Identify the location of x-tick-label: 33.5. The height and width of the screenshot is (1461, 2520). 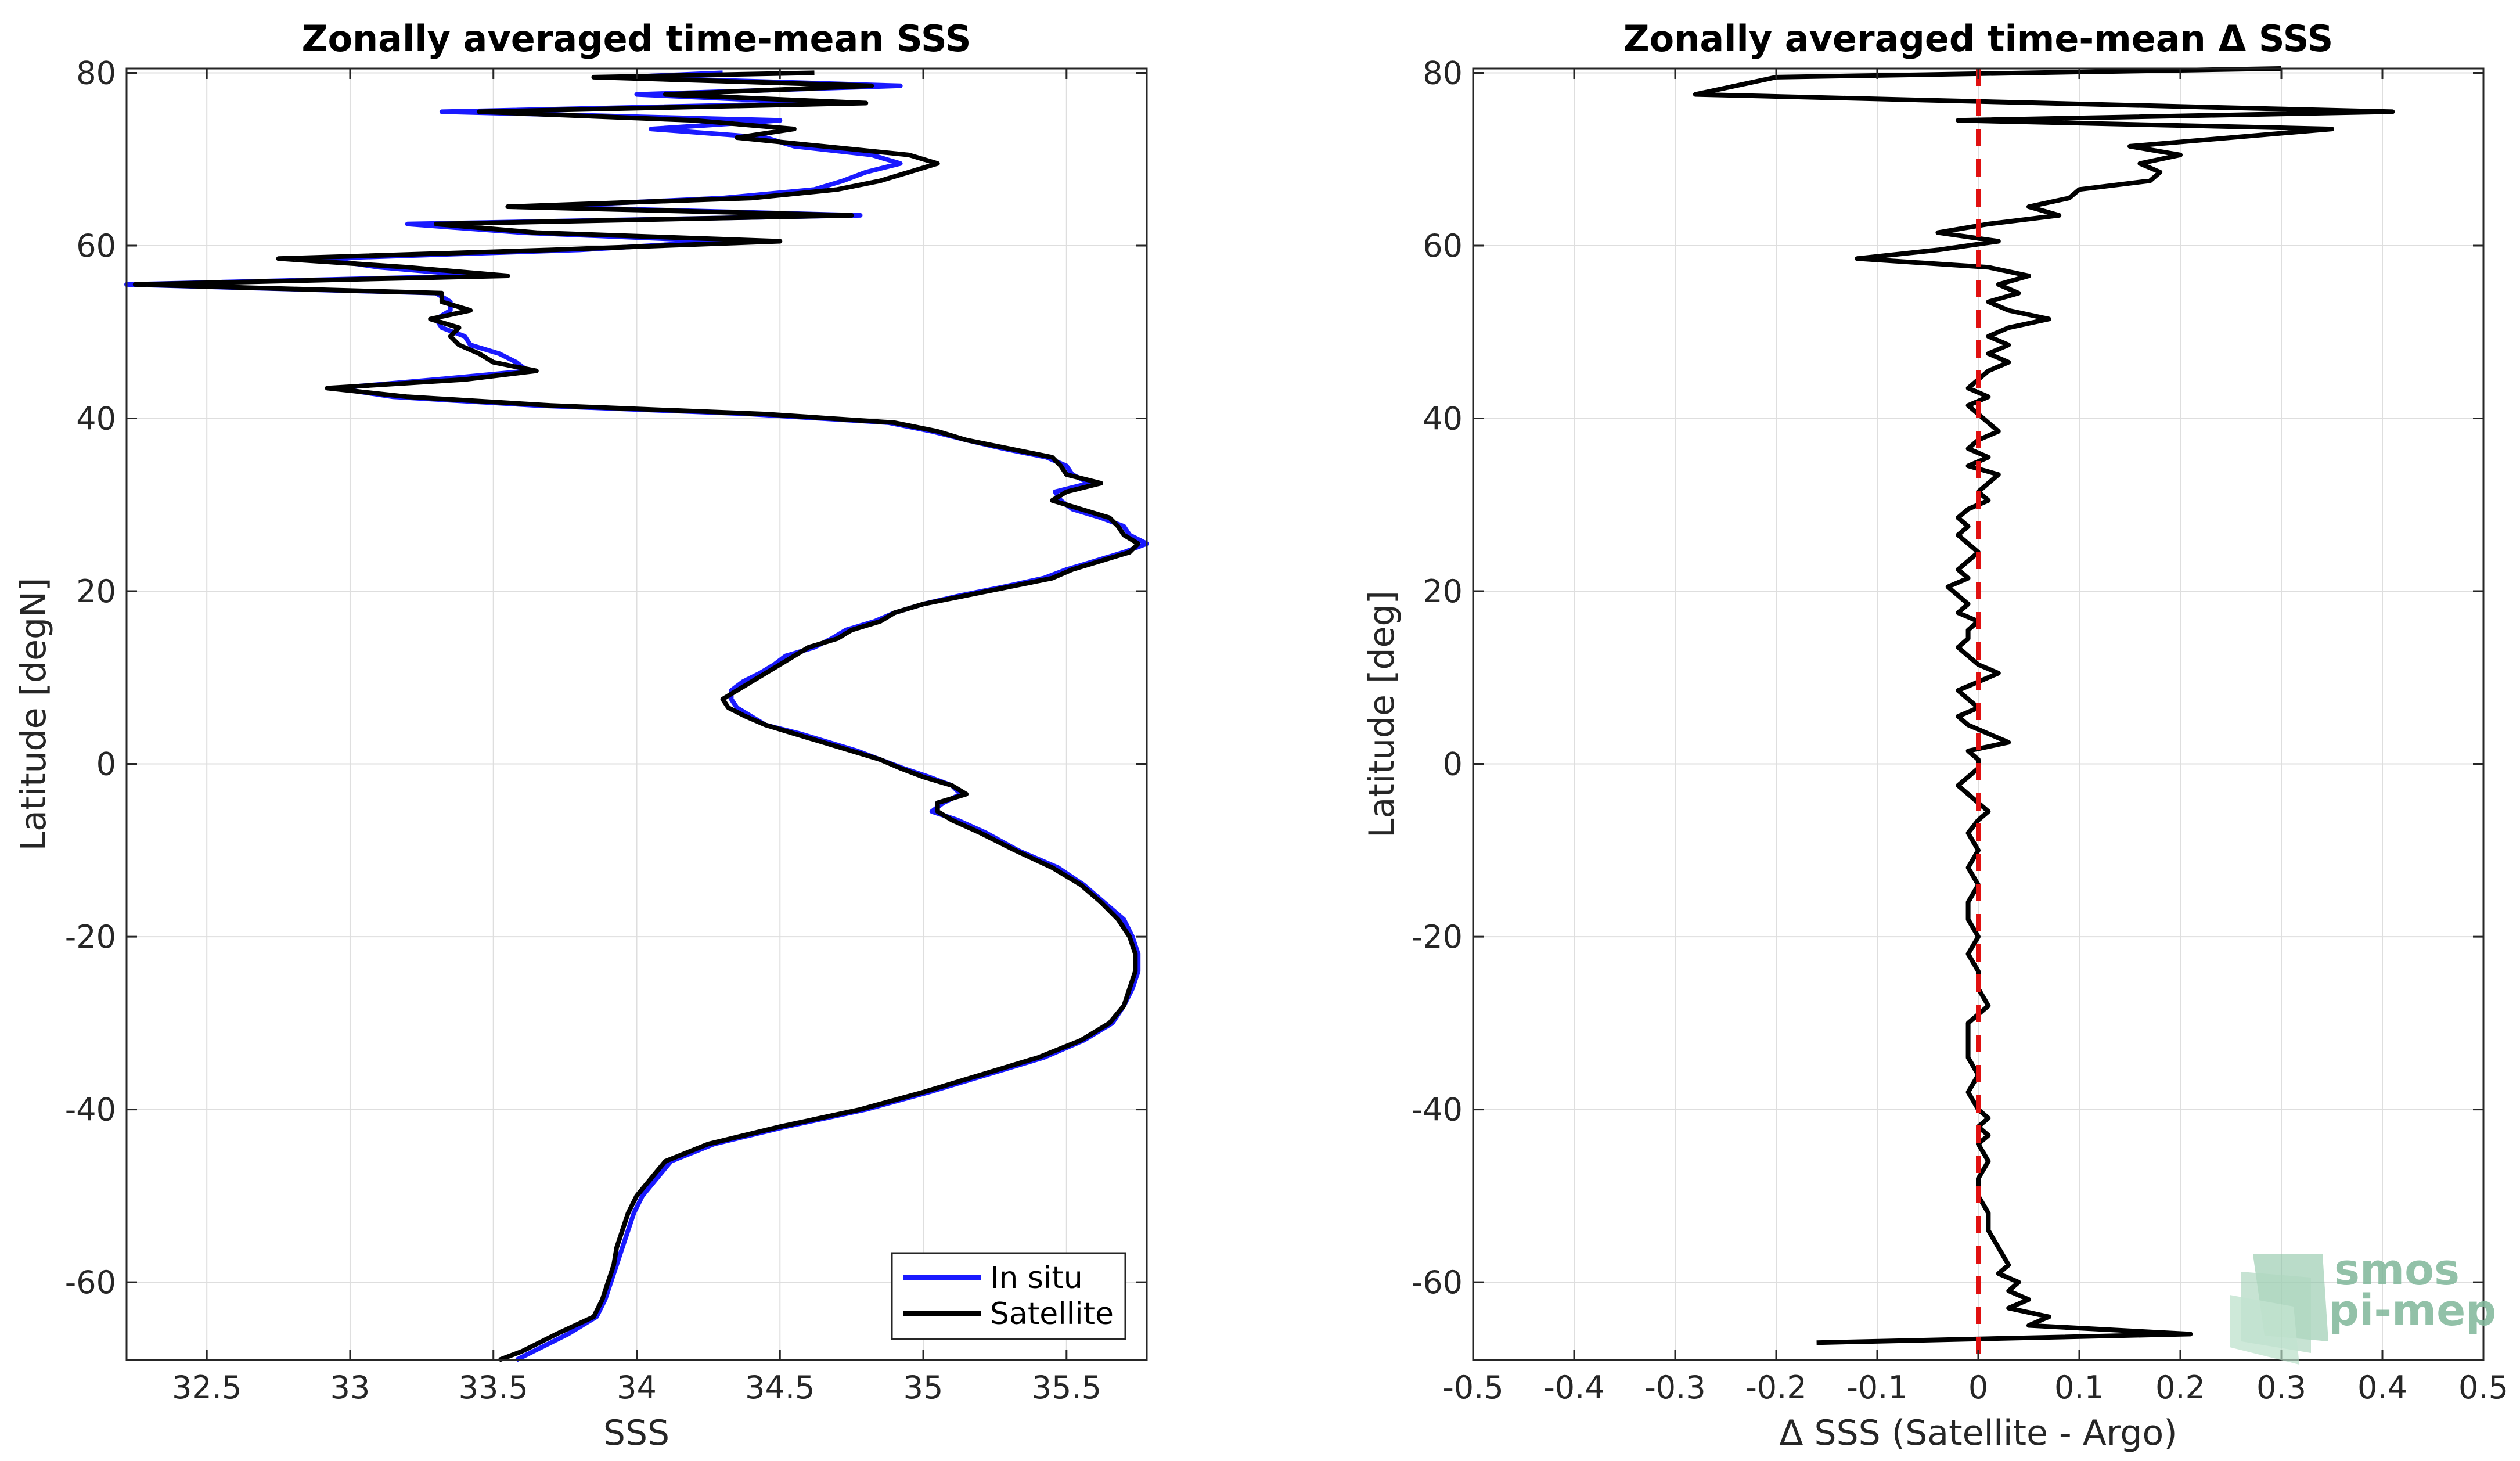
(494, 1388).